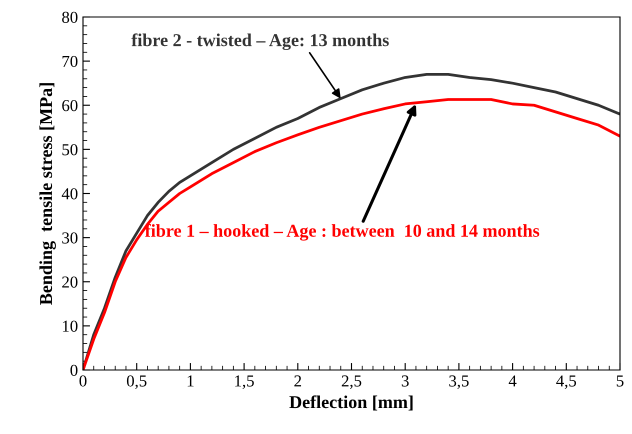 Image resolution: width=632 pixels, height=434 pixels. What do you see at coordinates (83, 381) in the screenshot?
I see `x-tick-label: 0` at bounding box center [83, 381].